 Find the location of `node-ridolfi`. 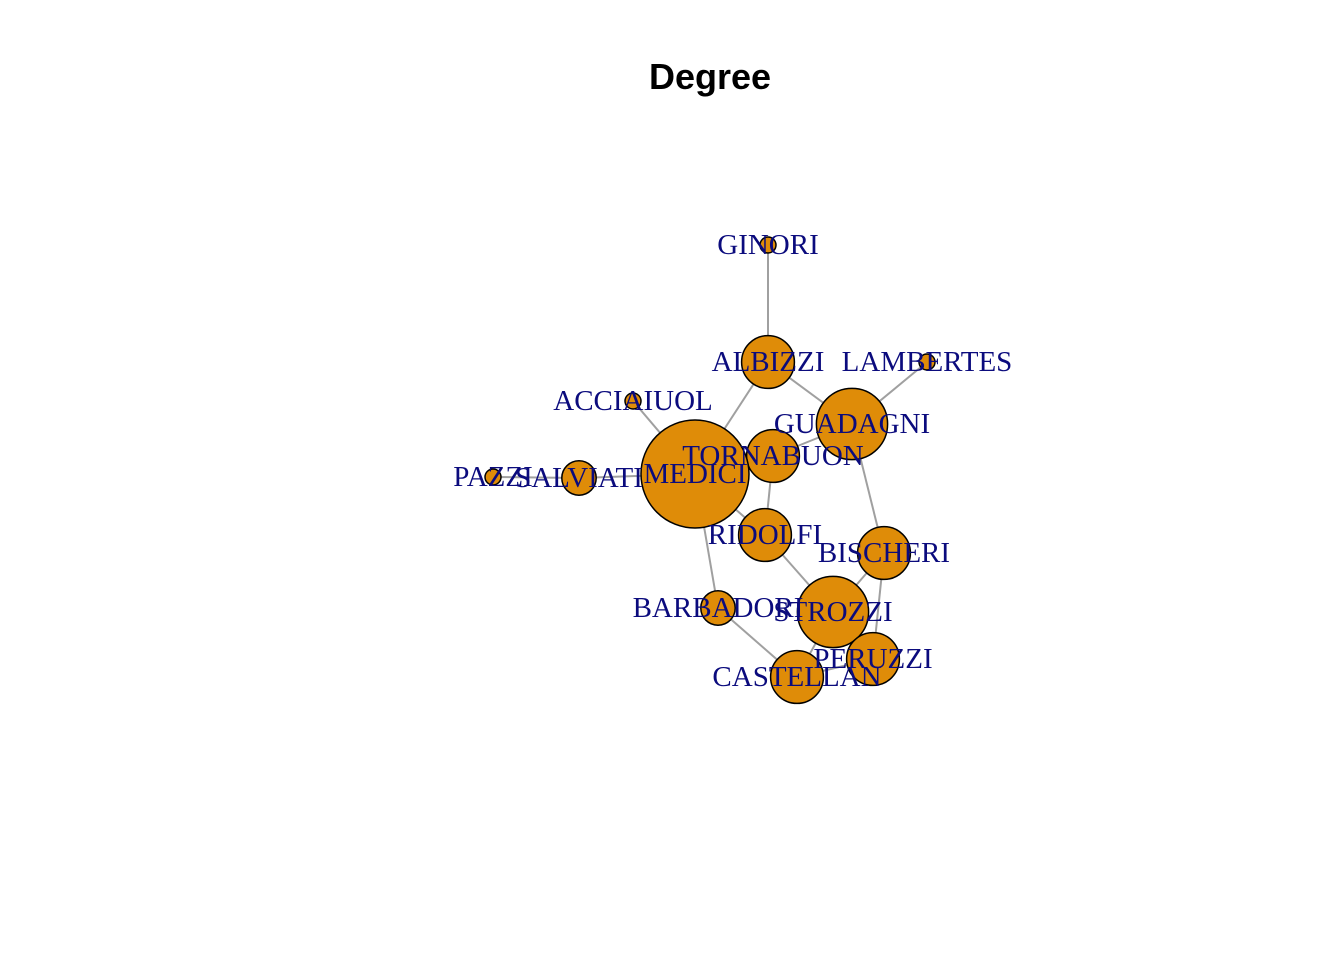

node-ridolfi is located at coordinates (765, 535).